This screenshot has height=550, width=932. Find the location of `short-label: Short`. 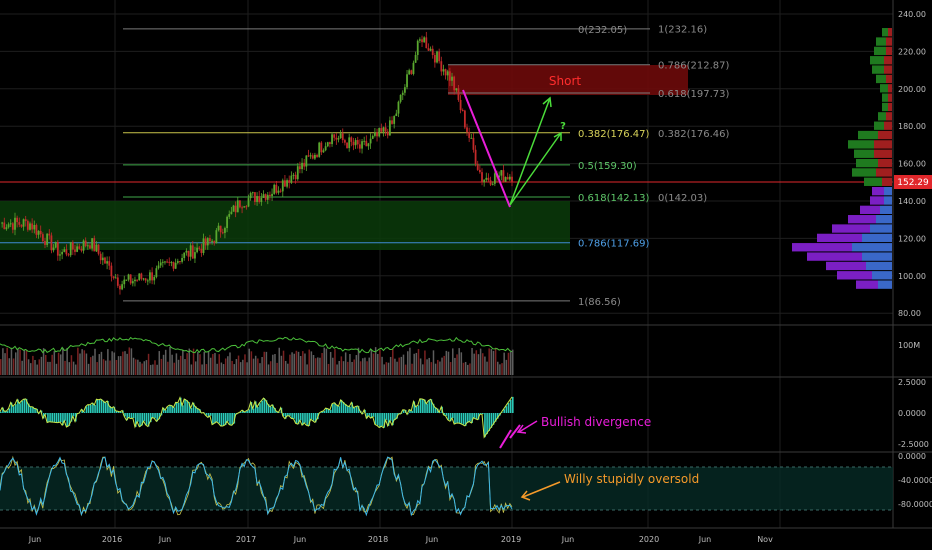

short-label: Short is located at coordinates (565, 81).